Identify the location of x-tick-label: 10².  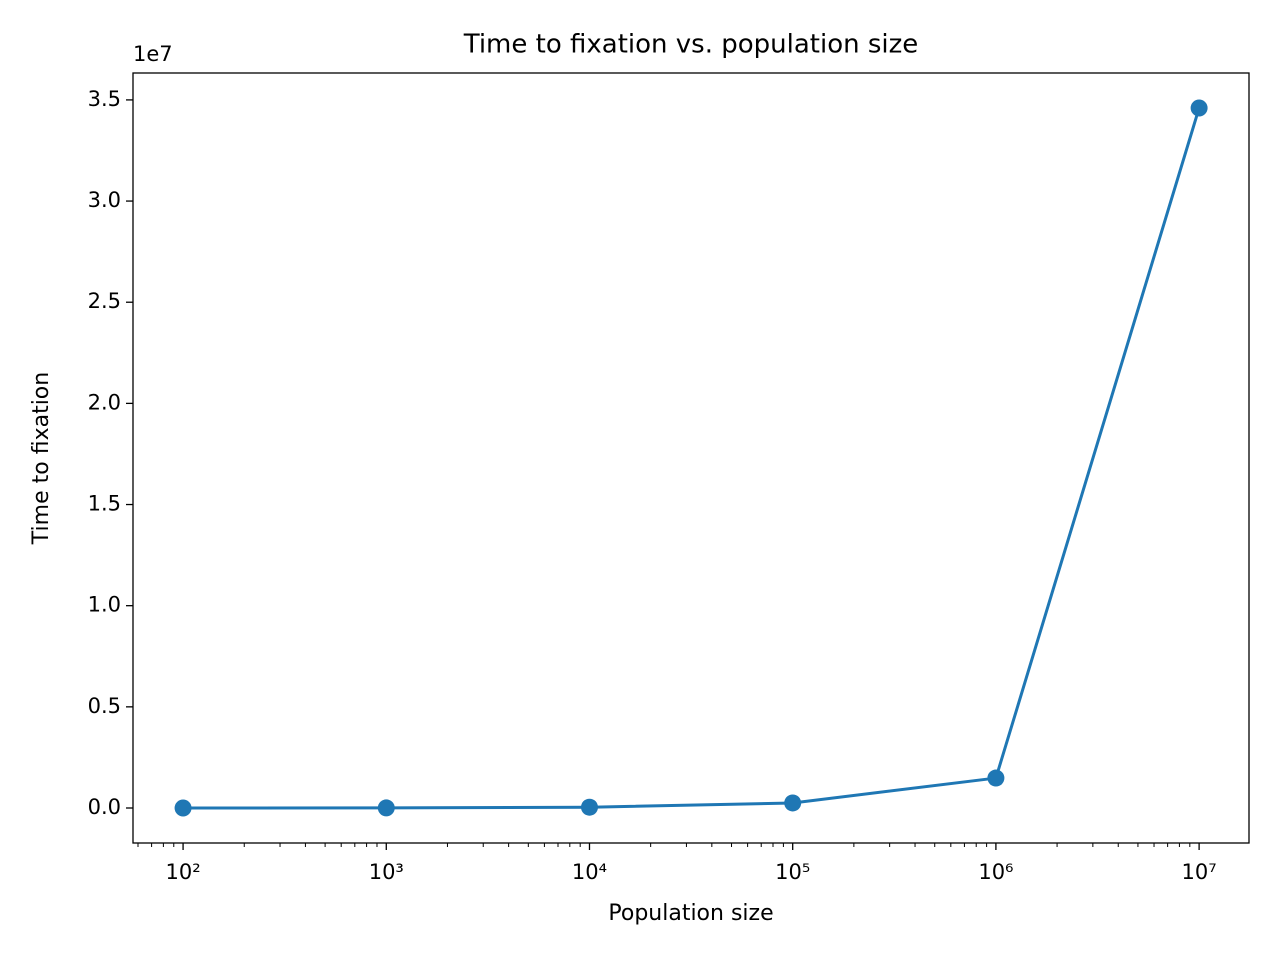
(183, 872).